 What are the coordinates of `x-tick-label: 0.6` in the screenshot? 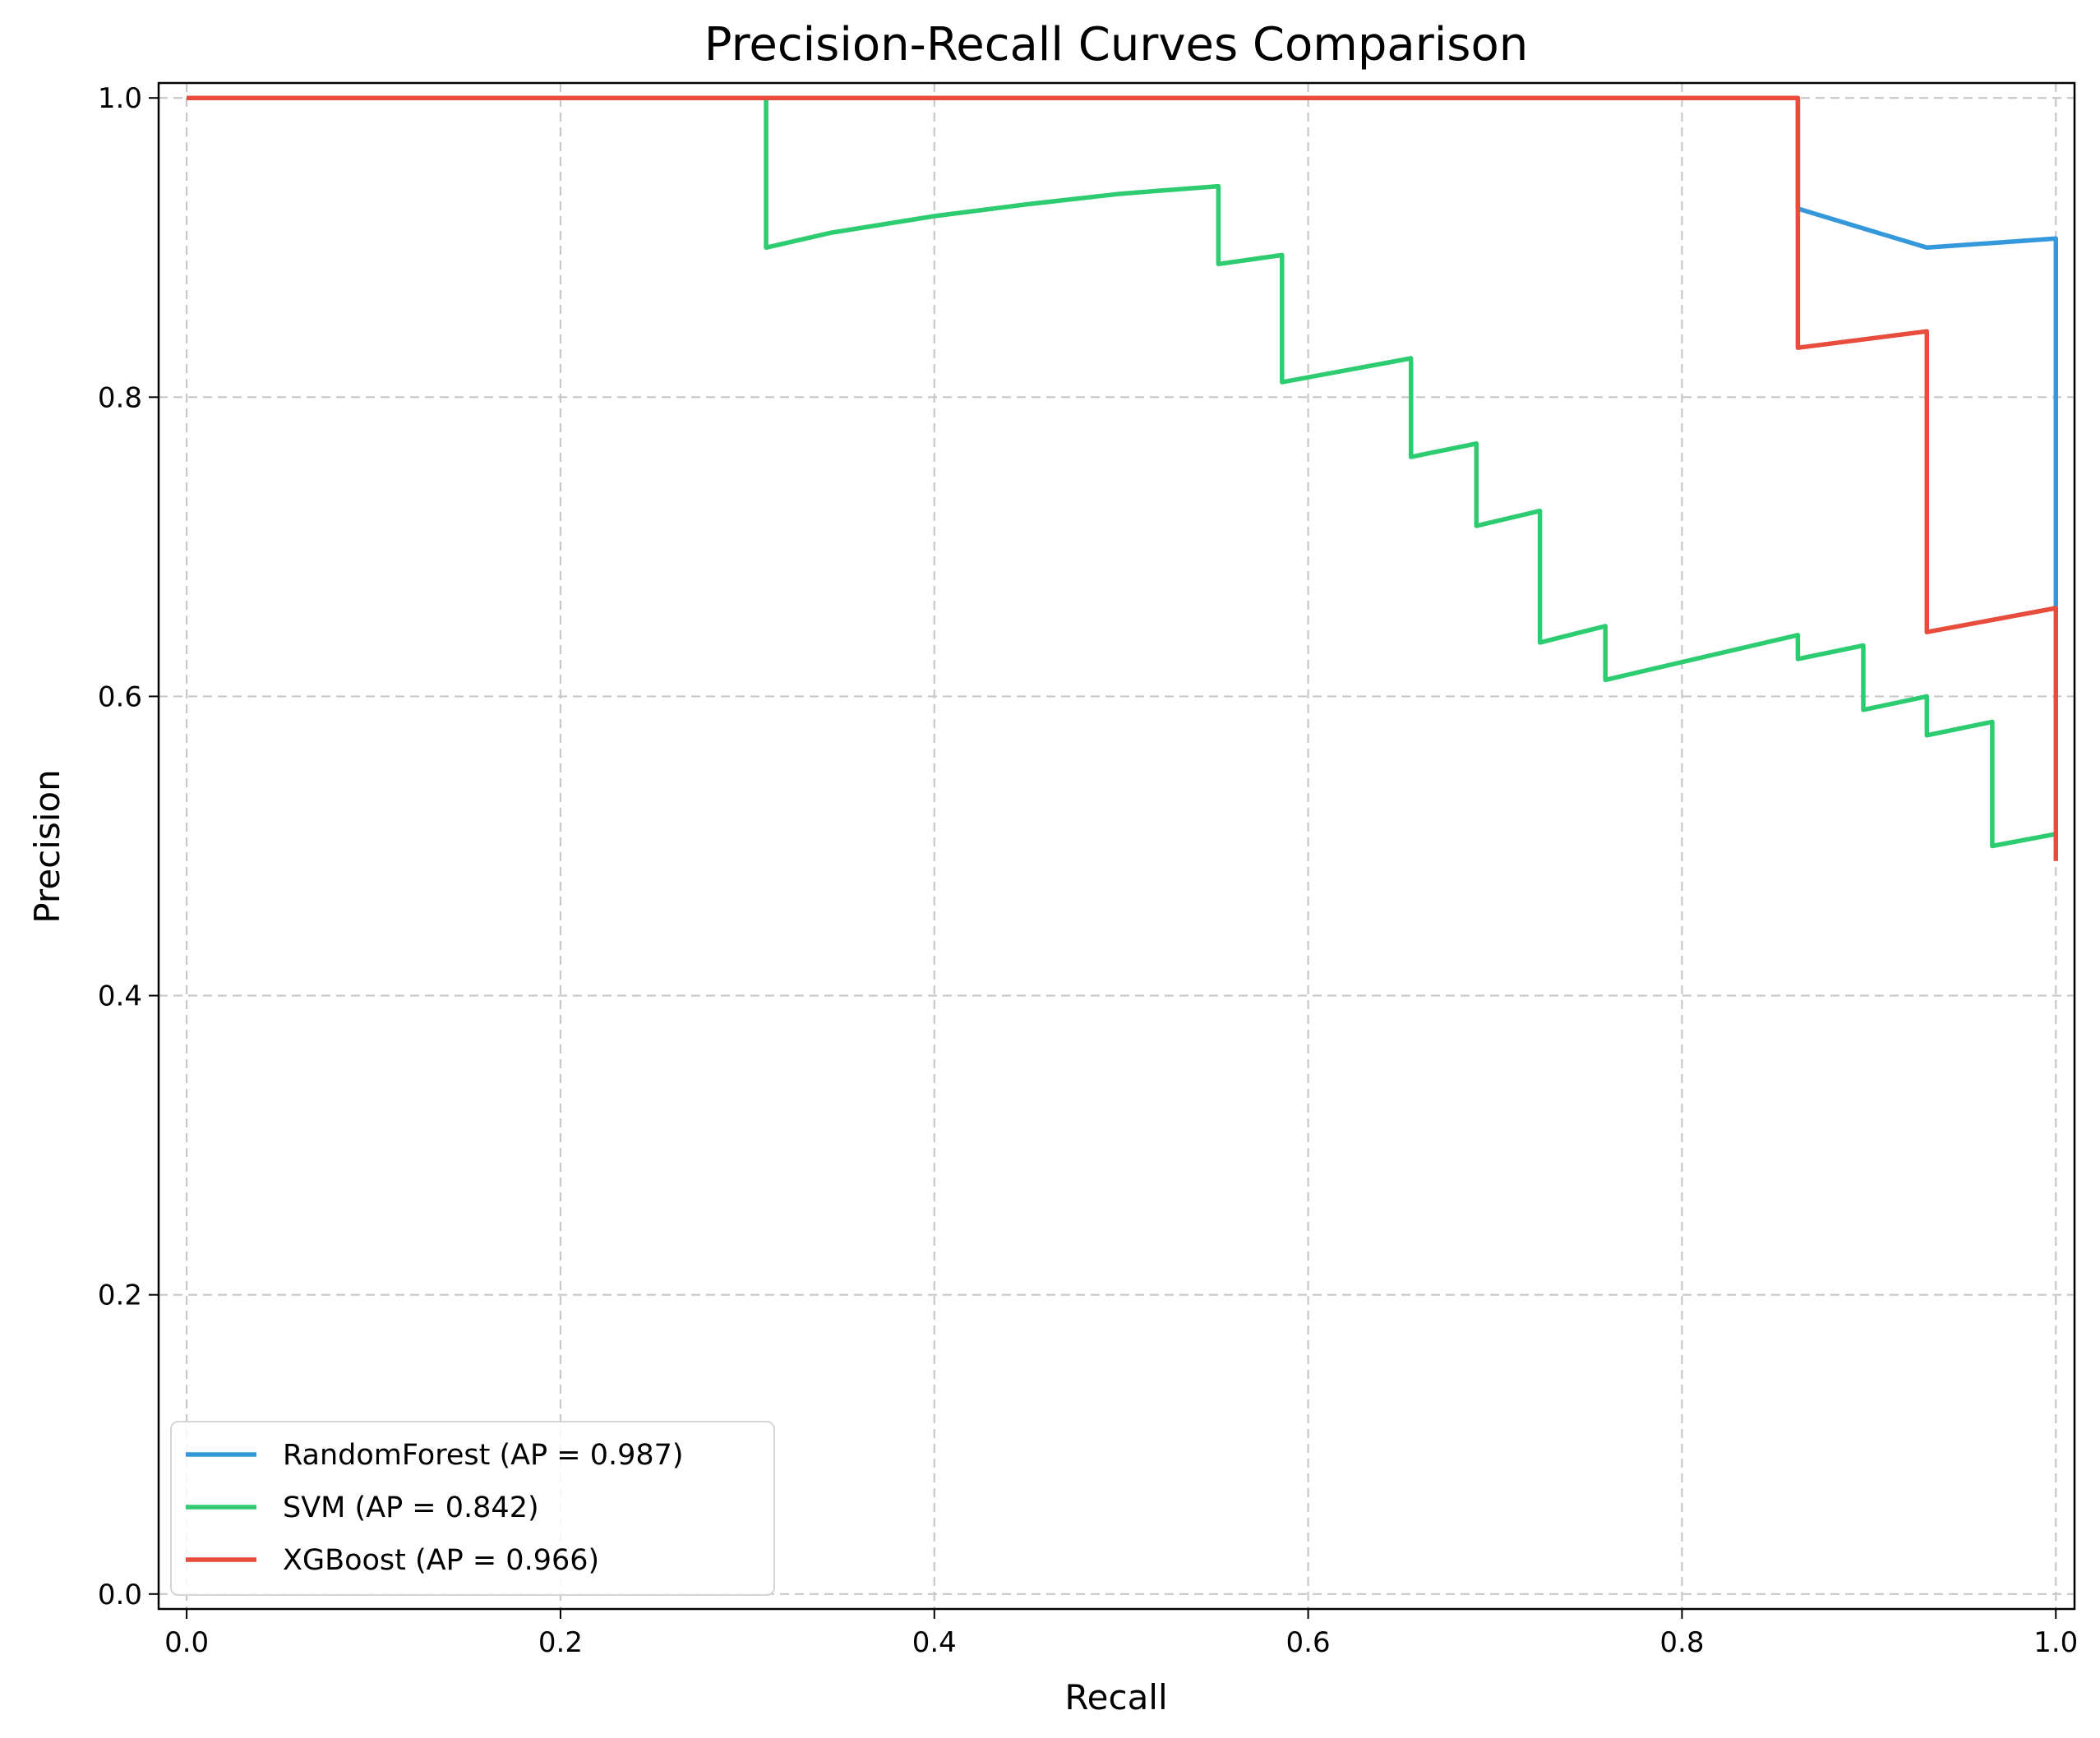 It's located at (1308, 1642).